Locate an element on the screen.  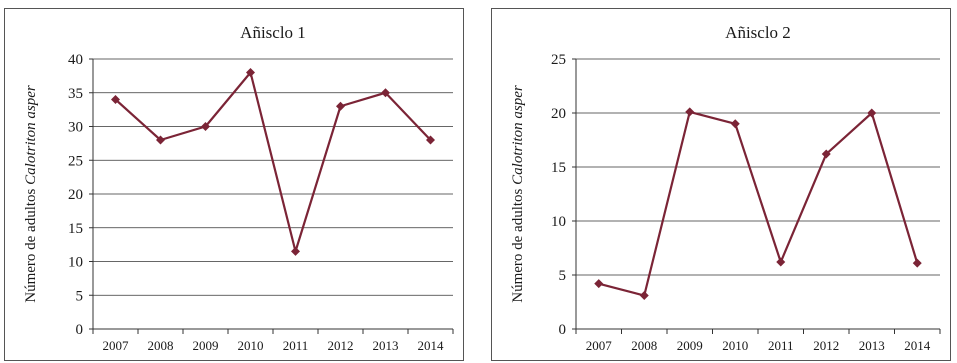
y-tick-label: 35 is located at coordinates (75, 94).